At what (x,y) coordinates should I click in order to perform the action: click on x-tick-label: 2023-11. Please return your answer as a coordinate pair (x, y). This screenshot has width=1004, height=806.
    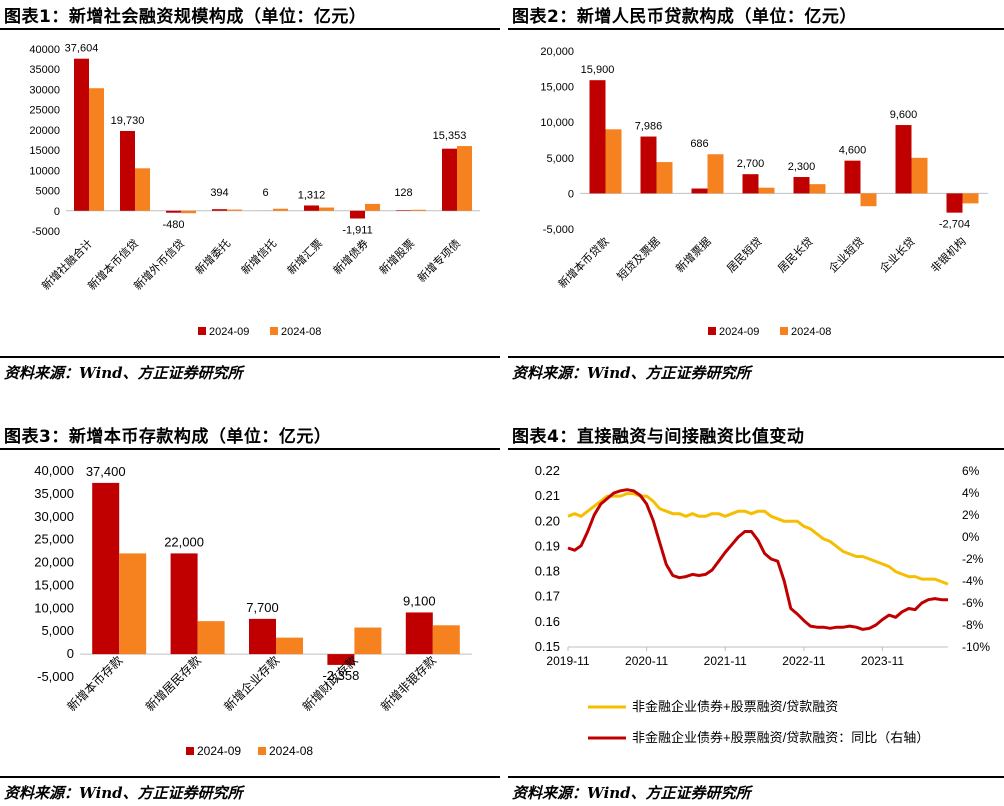
    Looking at the image, I should click on (882, 661).